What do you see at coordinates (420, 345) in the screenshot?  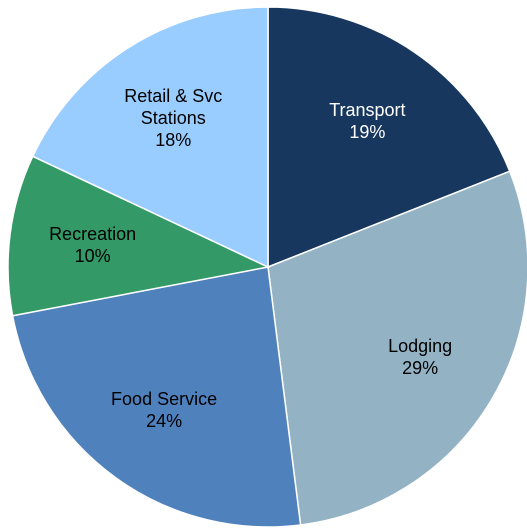 I see `category-label: Lodging` at bounding box center [420, 345].